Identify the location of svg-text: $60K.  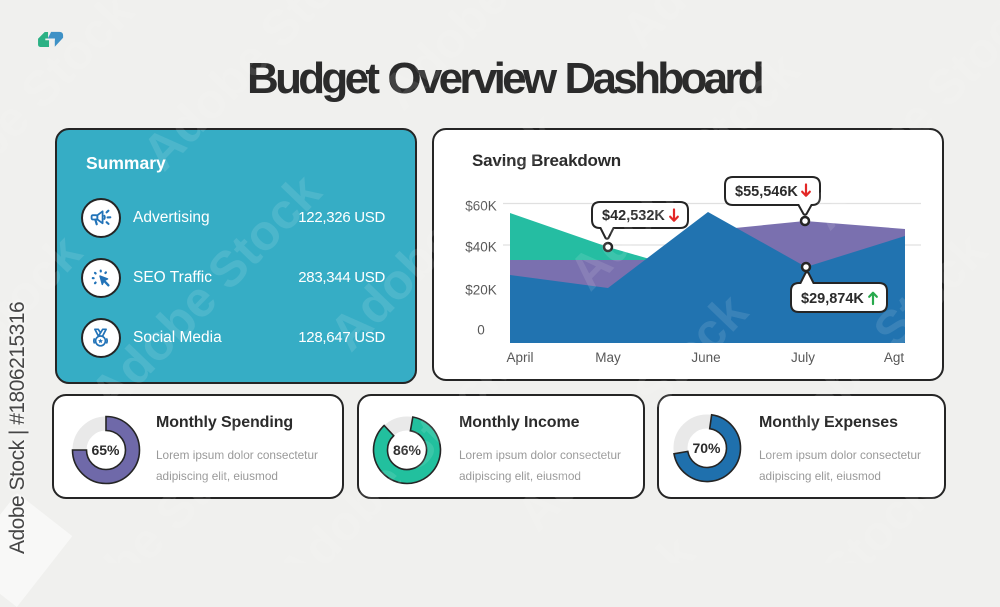
(481, 206).